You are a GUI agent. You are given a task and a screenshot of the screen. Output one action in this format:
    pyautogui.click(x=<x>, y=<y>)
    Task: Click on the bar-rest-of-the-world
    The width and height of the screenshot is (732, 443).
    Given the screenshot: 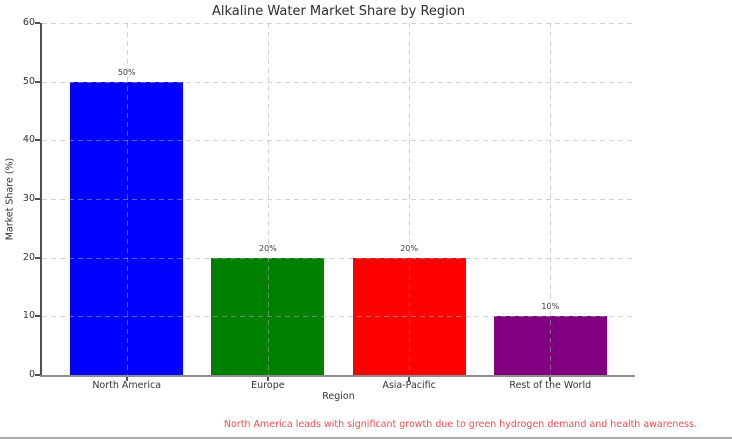 What is the action you would take?
    pyautogui.click(x=550, y=345)
    